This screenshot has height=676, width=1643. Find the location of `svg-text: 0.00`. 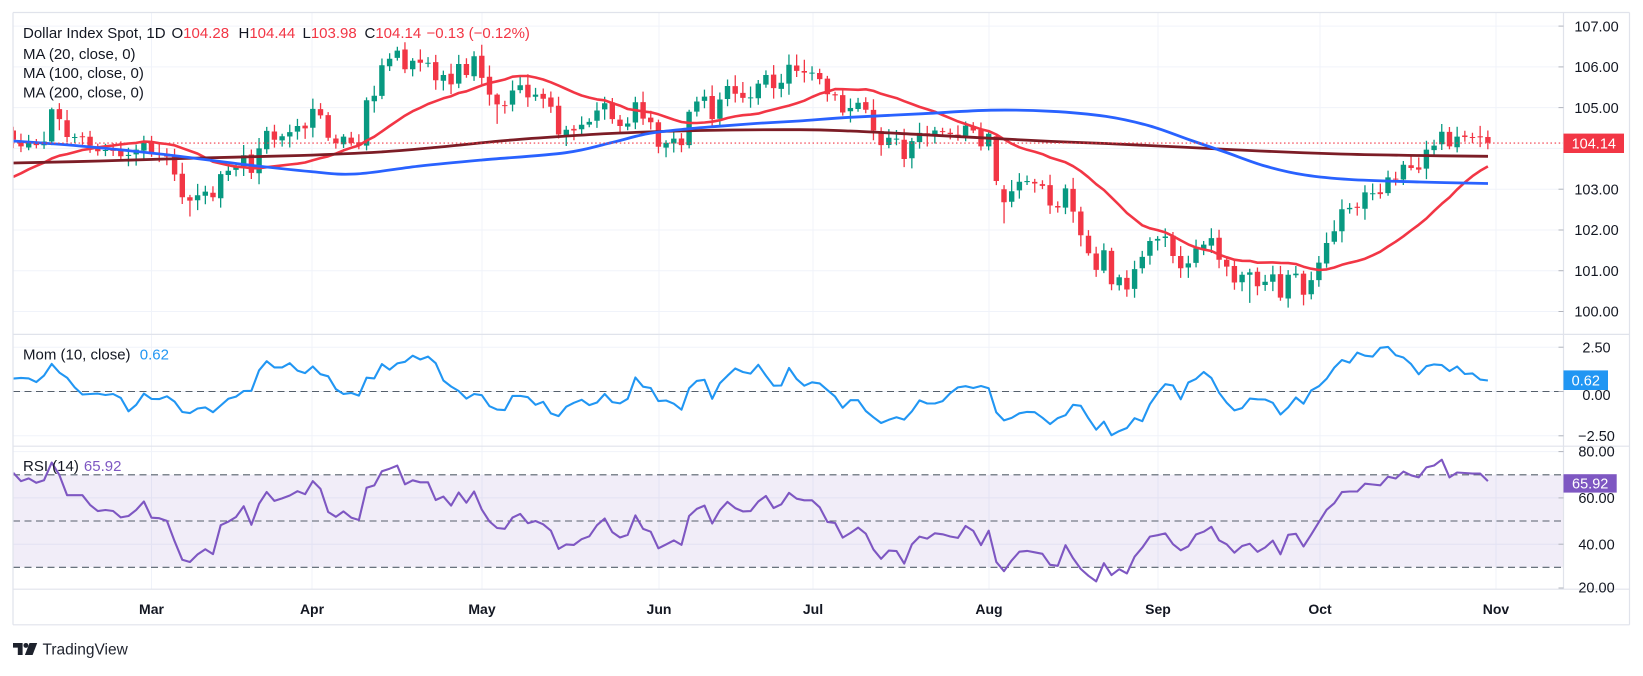

svg-text: 0.00 is located at coordinates (1596, 396).